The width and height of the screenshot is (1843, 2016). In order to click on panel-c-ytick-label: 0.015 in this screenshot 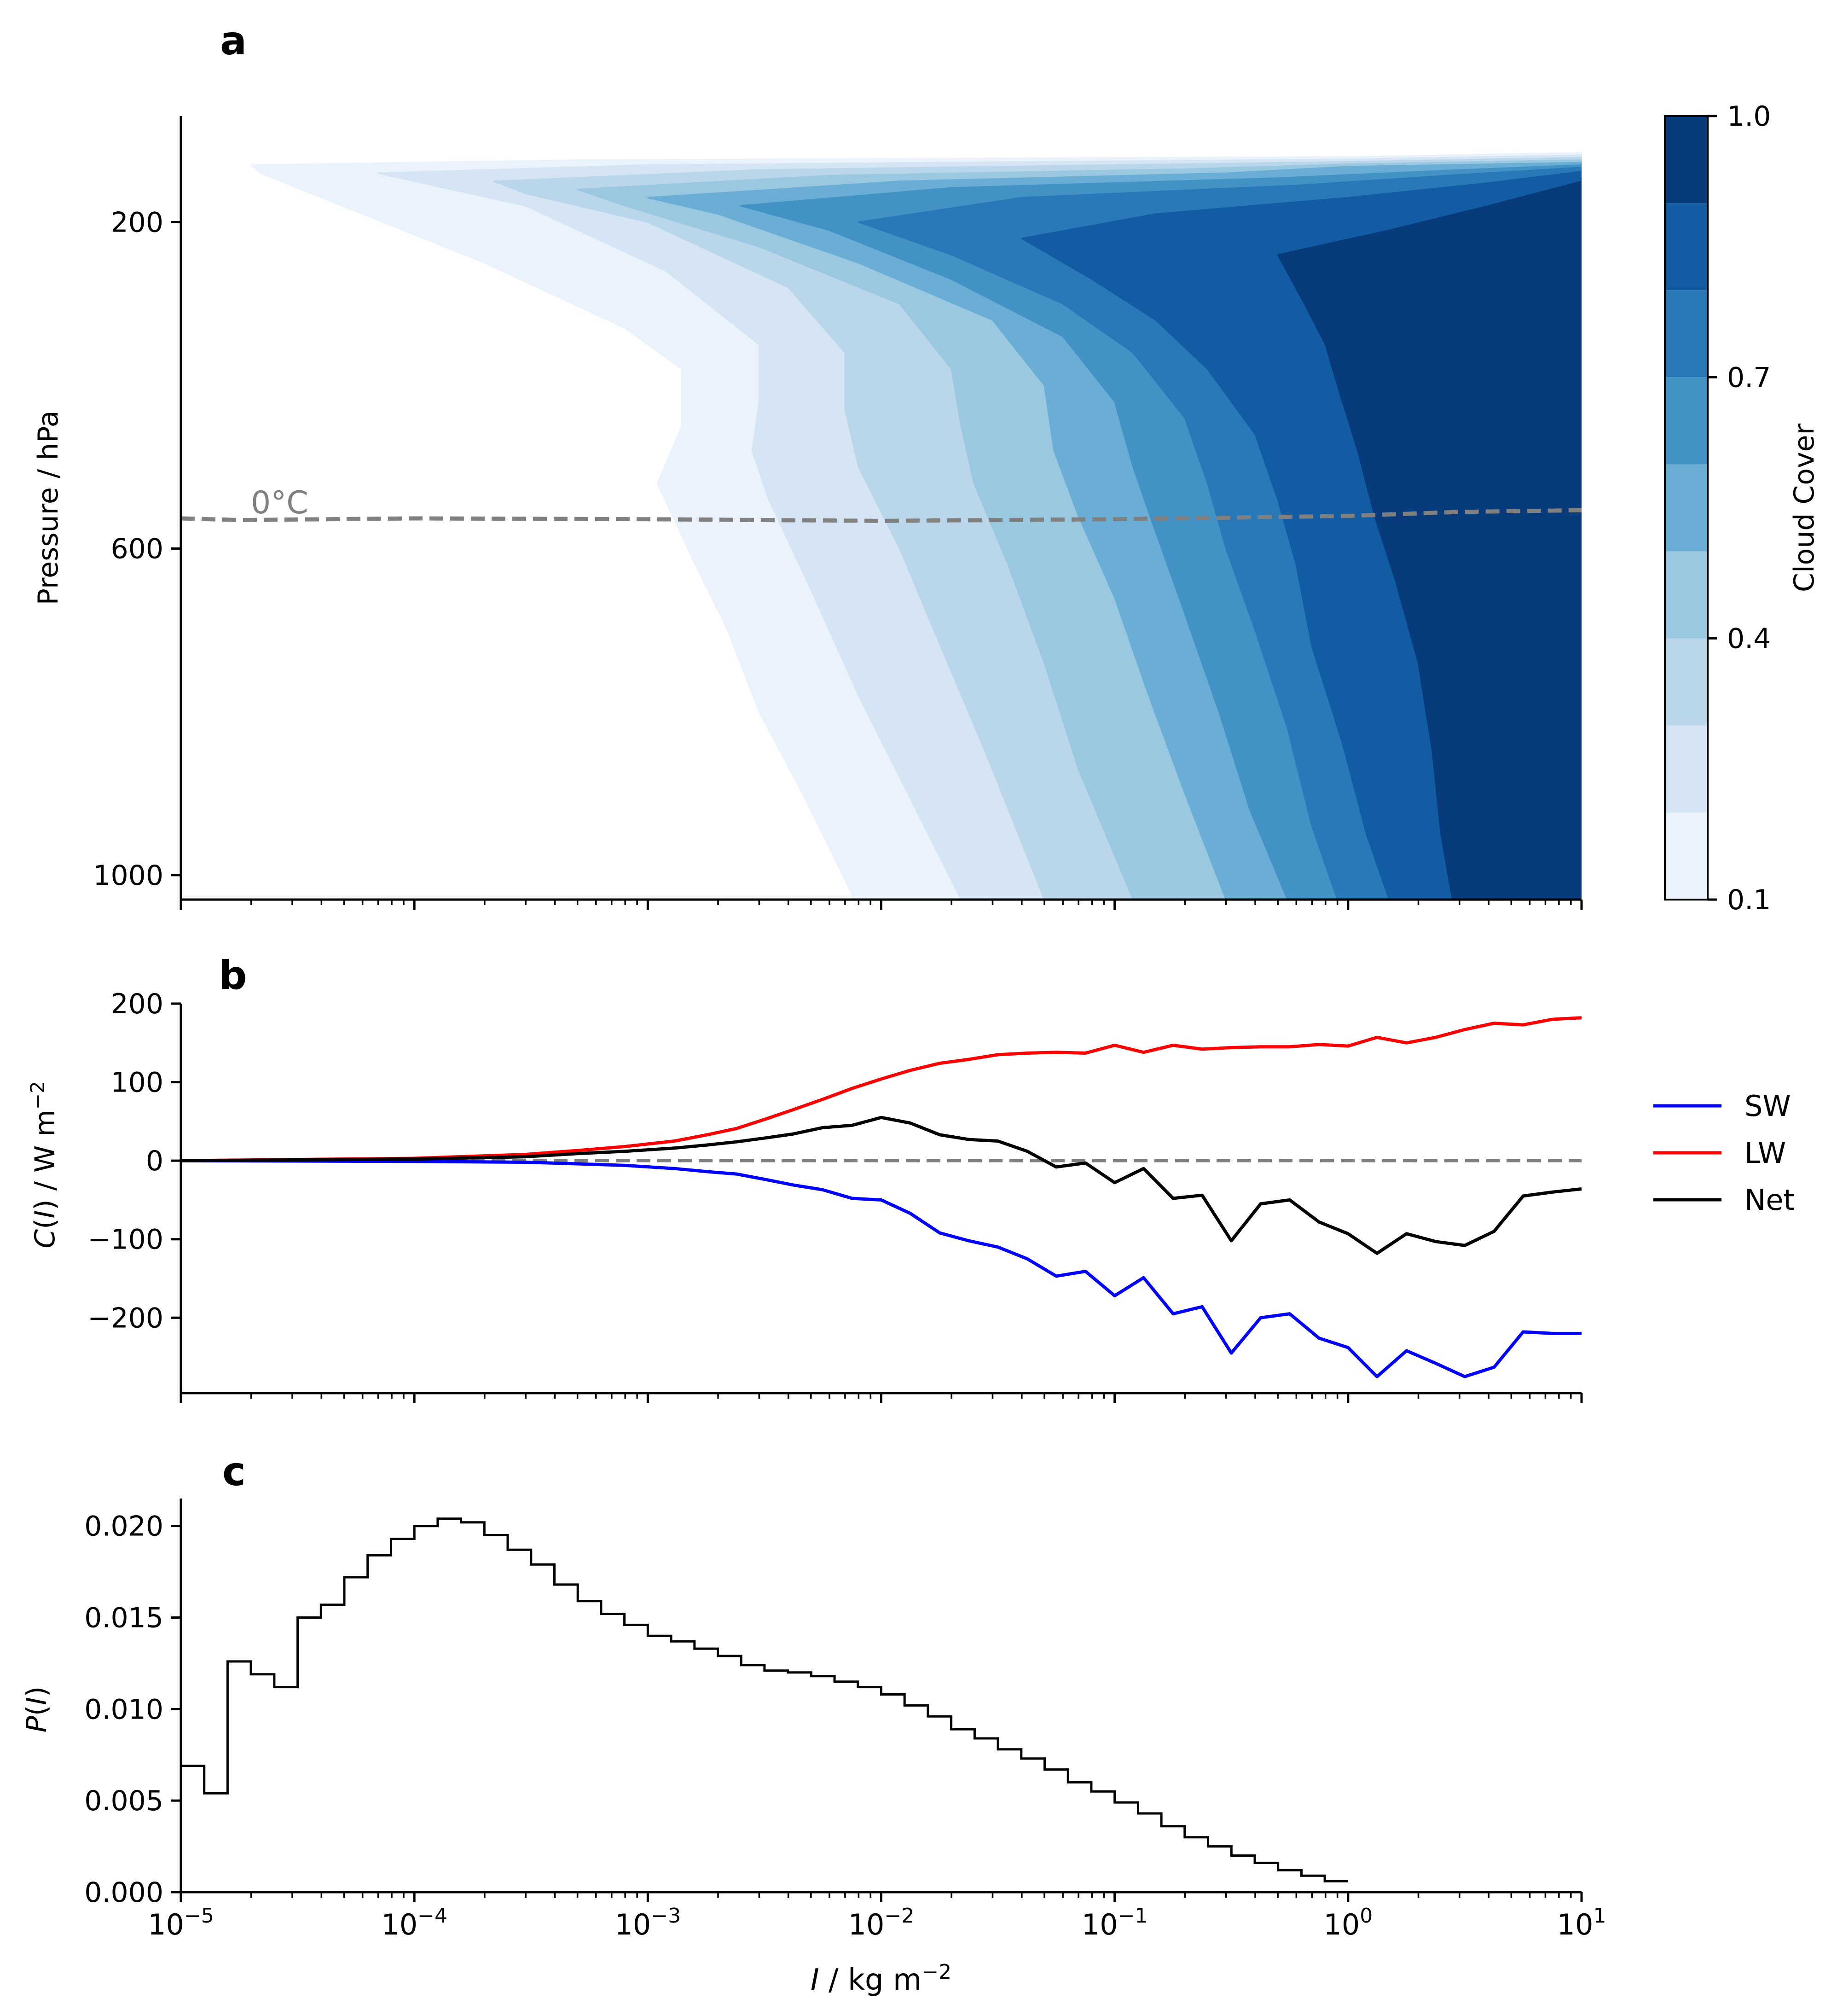, I will do `click(123, 1618)`.